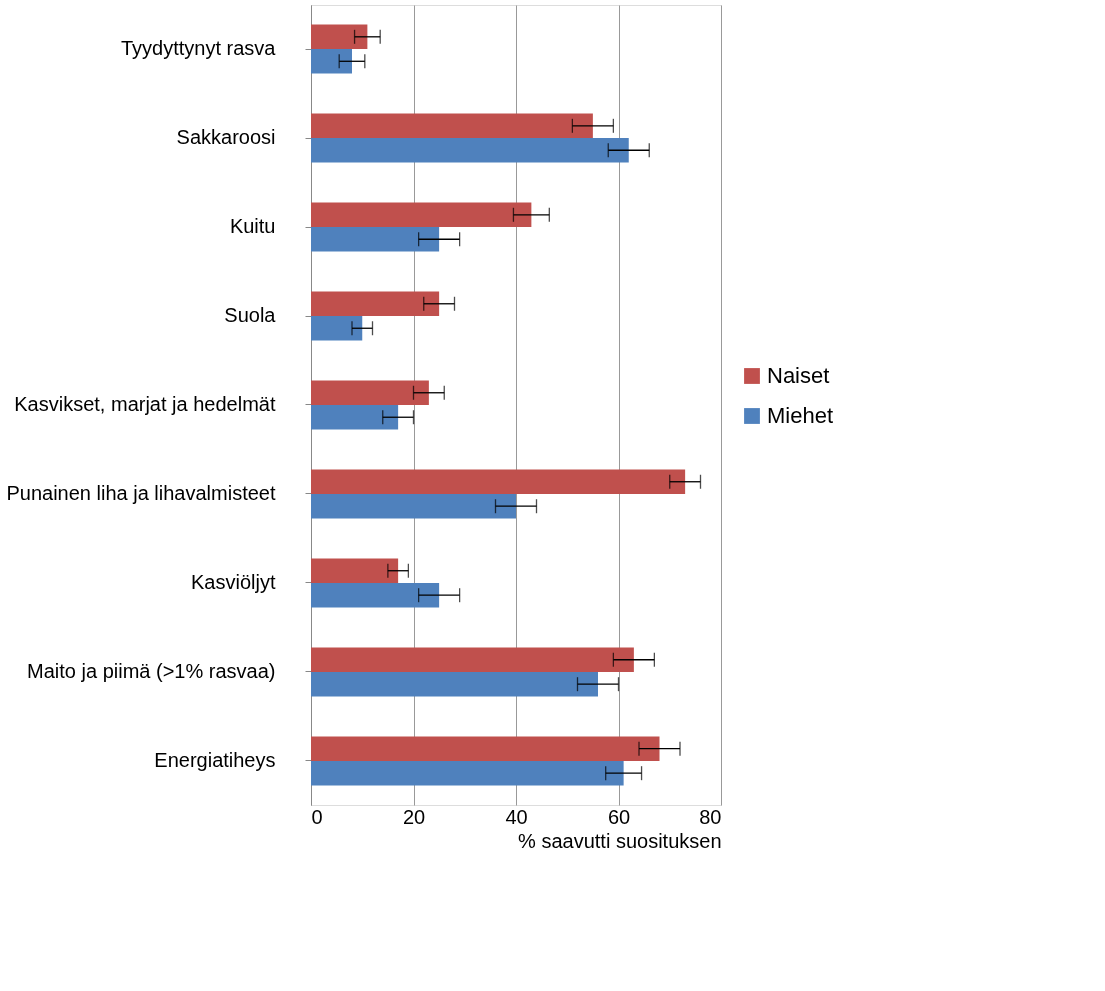  Describe the element at coordinates (317, 816) in the screenshot. I see `x-tick-label: 0` at that location.